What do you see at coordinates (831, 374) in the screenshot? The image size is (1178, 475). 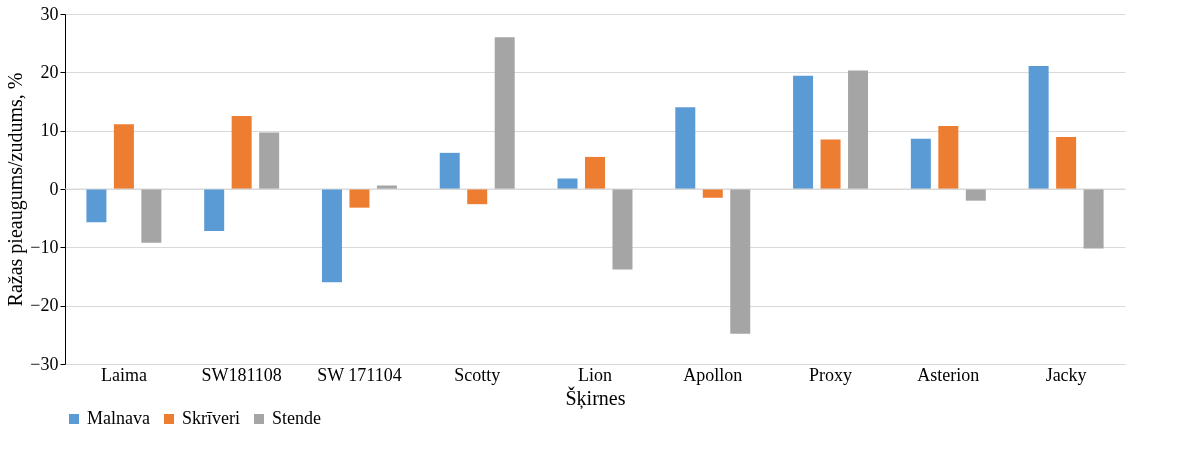 I see `x-tick-label: Proxy` at bounding box center [831, 374].